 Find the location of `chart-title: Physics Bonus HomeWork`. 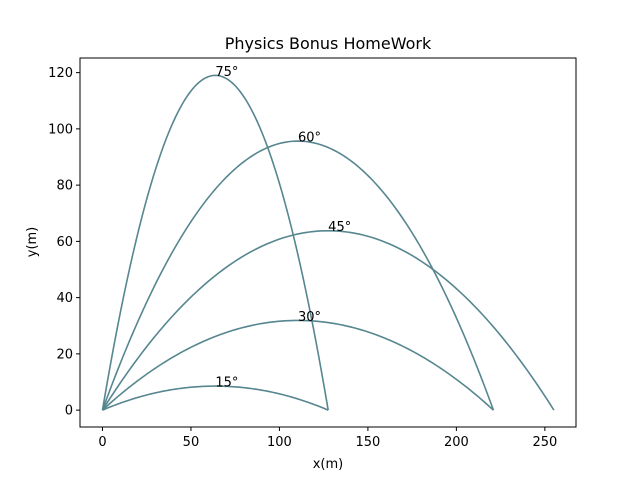

chart-title: Physics Bonus HomeWork is located at coordinates (328, 43).